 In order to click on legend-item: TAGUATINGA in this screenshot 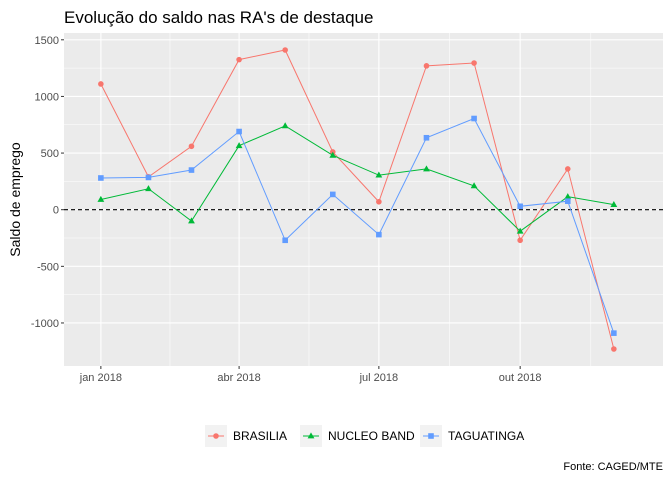, I will do `click(472, 436)`.